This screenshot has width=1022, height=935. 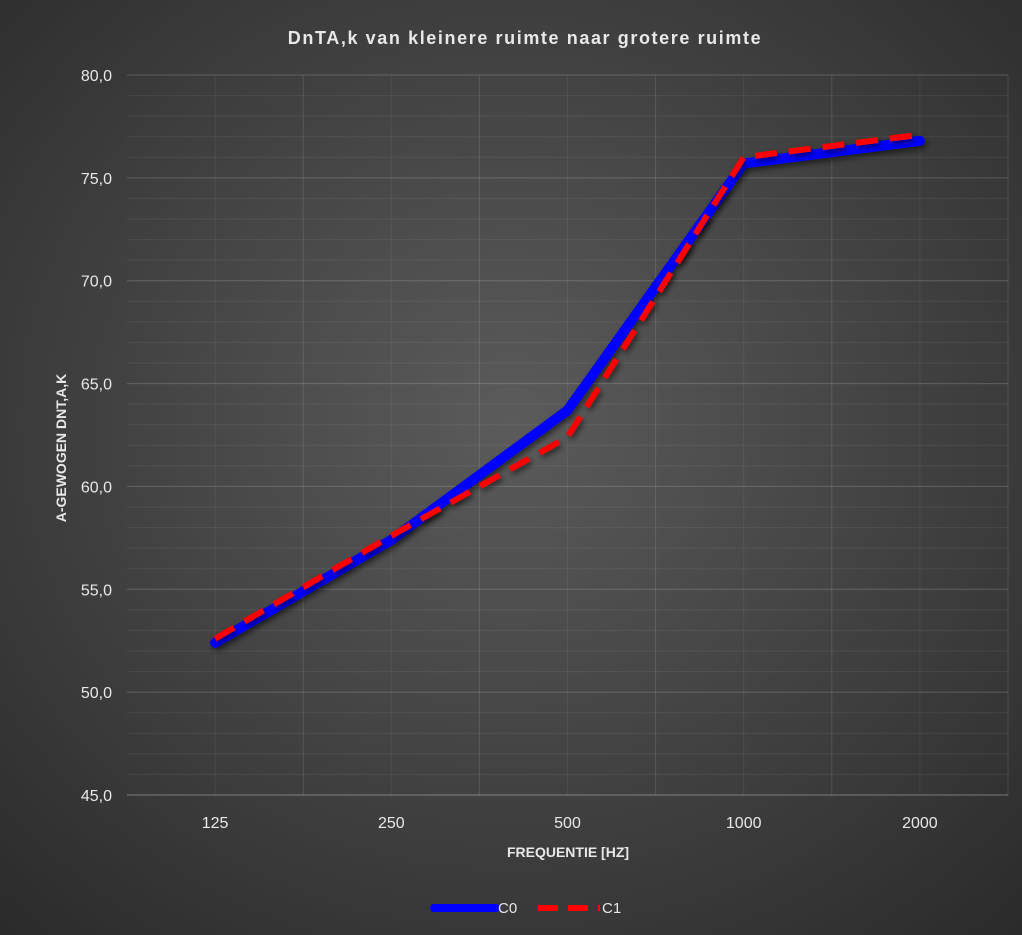 I want to click on x-tick-label: 1000, so click(x=744, y=823).